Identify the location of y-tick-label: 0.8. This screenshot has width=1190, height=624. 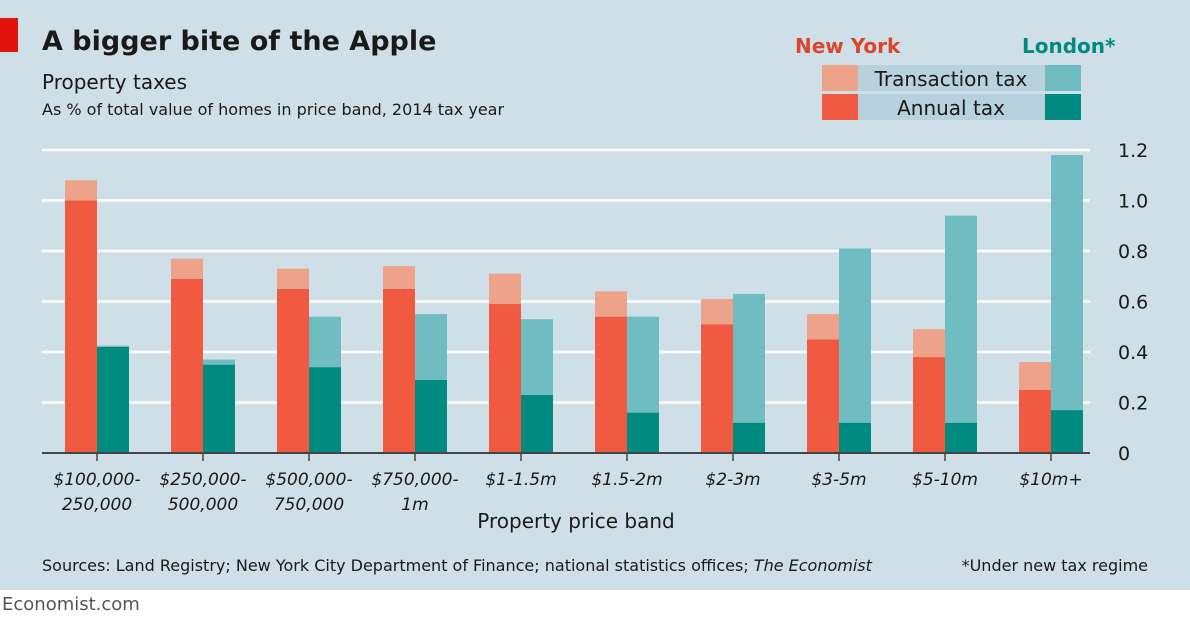
(1133, 252).